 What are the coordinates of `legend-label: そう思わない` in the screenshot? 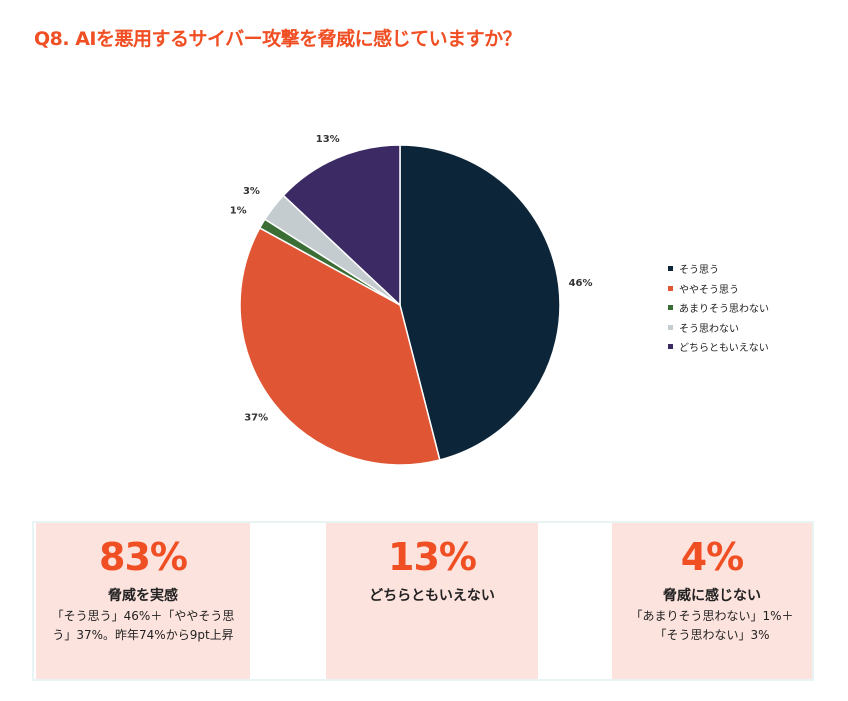 It's located at (709, 329).